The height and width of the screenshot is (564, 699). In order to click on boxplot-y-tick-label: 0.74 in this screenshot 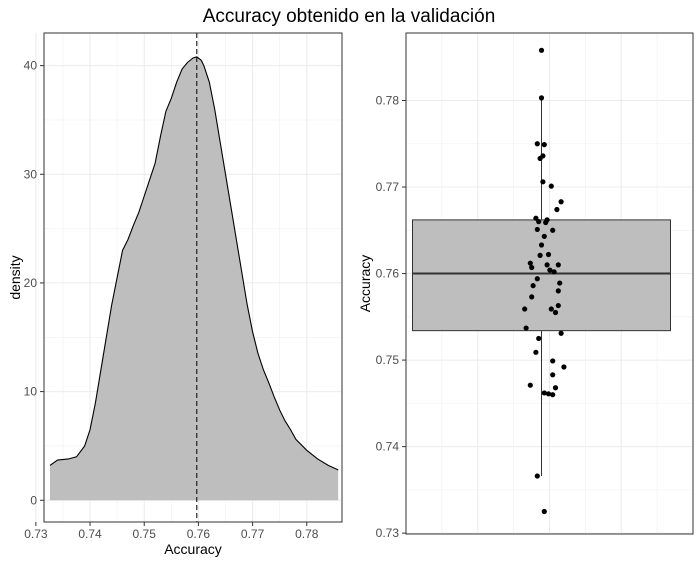, I will do `click(388, 447)`.